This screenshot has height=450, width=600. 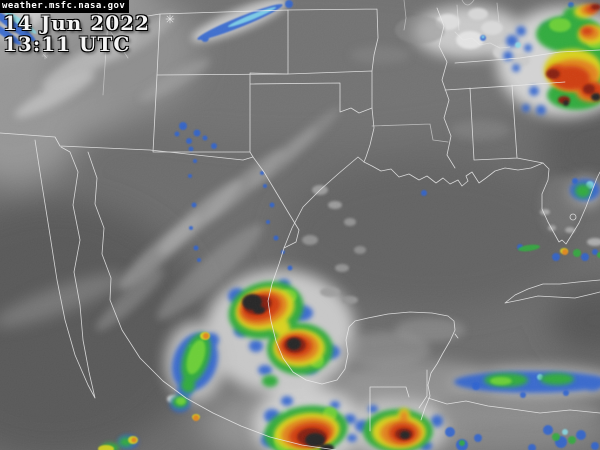 What do you see at coordinates (199, 42) in the screenshot?
I see `colorado-box` at bounding box center [199, 42].